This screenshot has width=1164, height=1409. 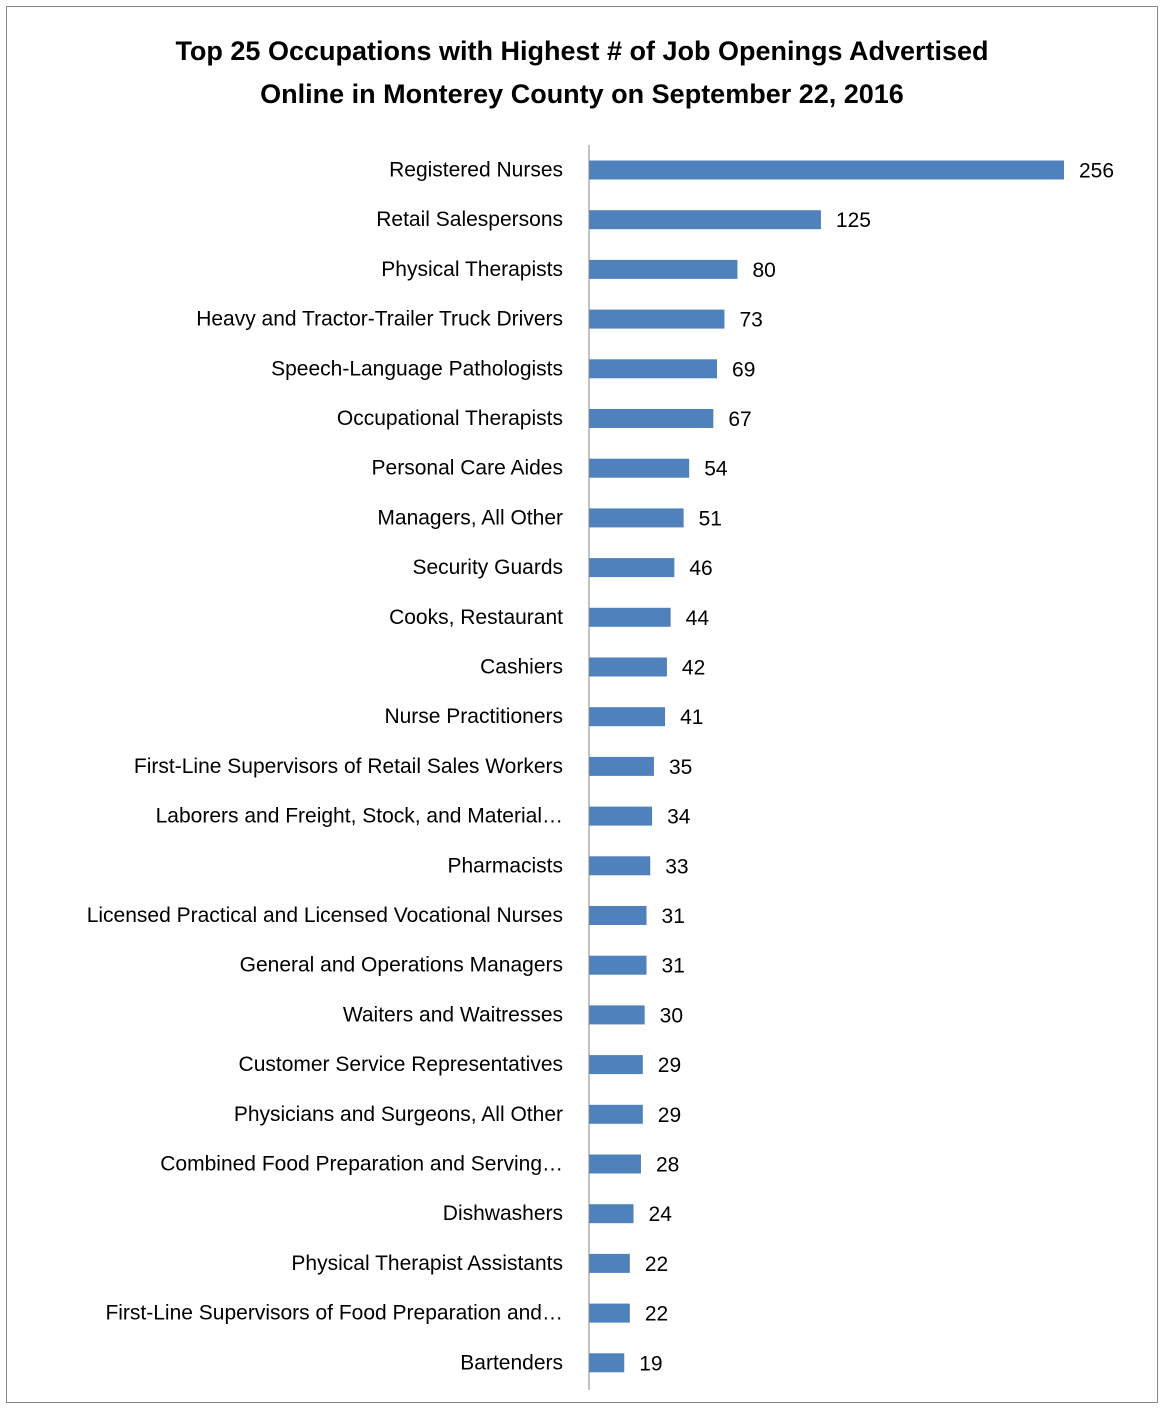 What do you see at coordinates (667, 1165) in the screenshot?
I see `data-label: 28` at bounding box center [667, 1165].